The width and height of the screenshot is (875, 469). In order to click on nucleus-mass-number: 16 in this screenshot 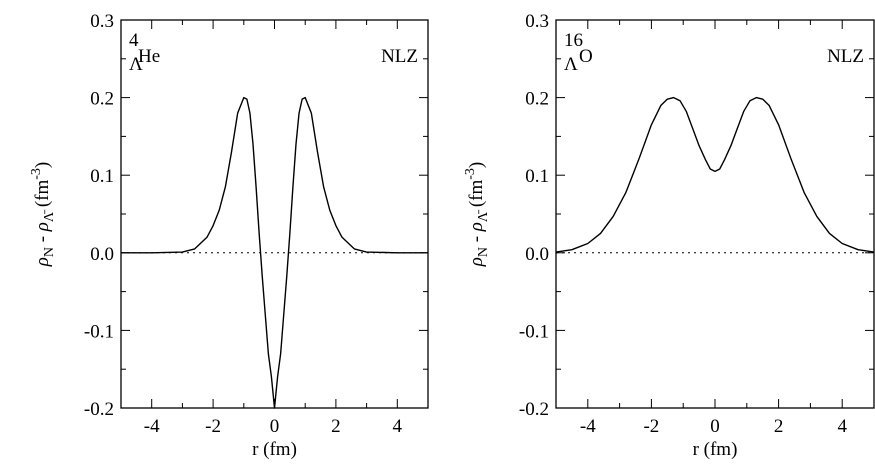, I will do `click(573, 40)`.